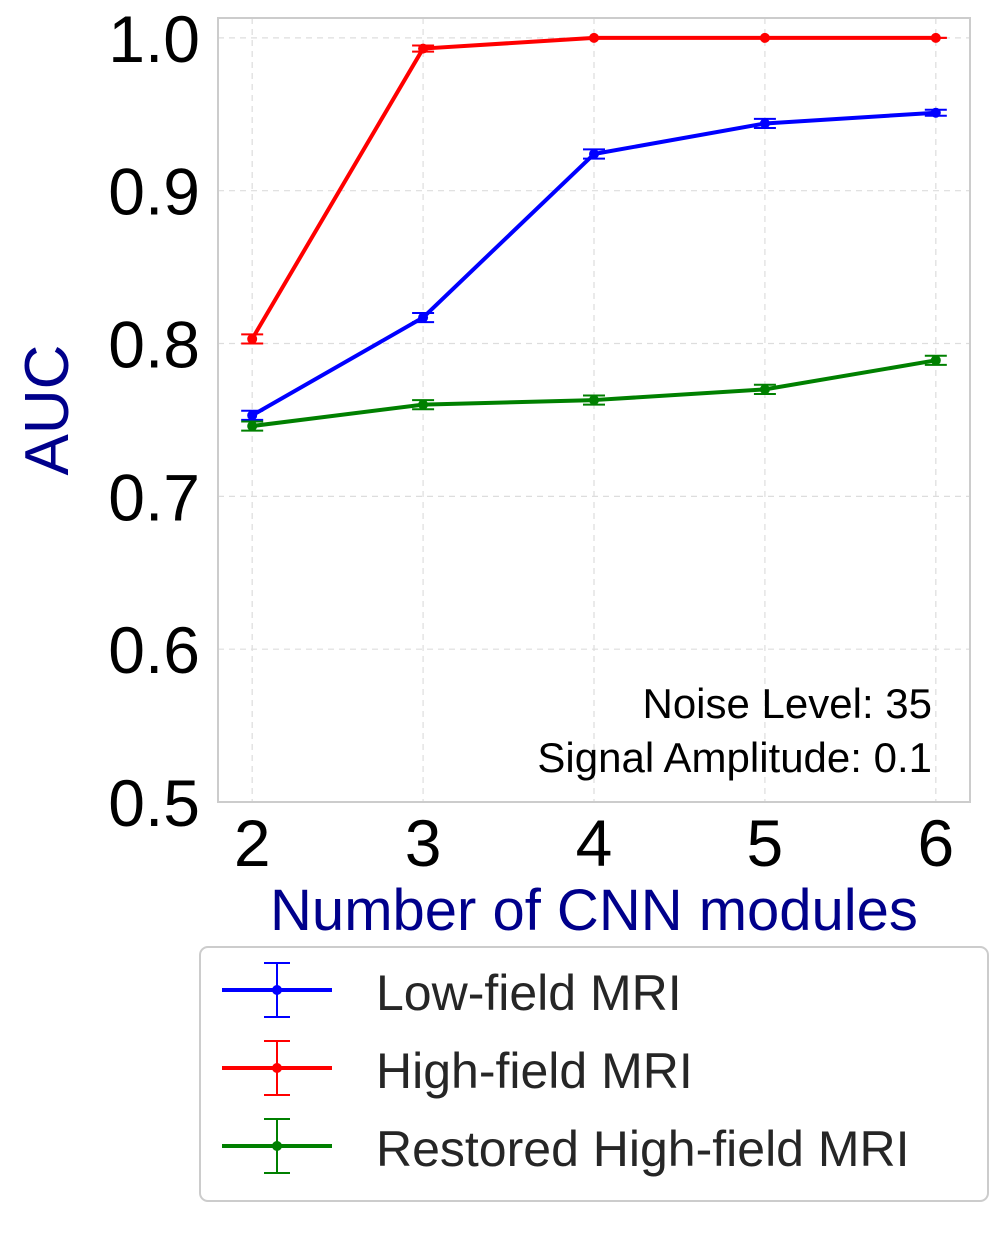 This screenshot has height=1246, width=996. Describe the element at coordinates (935, 843) in the screenshot. I see `x-tick-label-4: 6` at that location.